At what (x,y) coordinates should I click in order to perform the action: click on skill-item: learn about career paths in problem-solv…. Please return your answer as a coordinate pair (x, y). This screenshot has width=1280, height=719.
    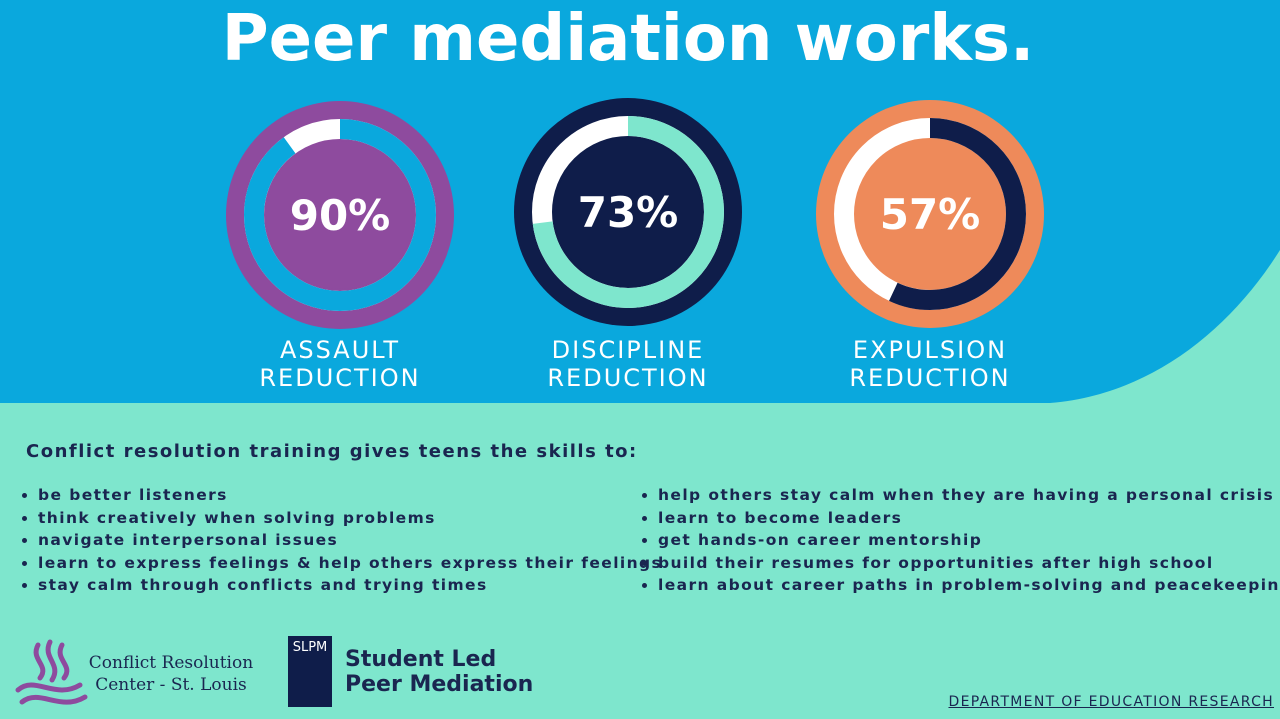
    Looking at the image, I should click on (969, 585).